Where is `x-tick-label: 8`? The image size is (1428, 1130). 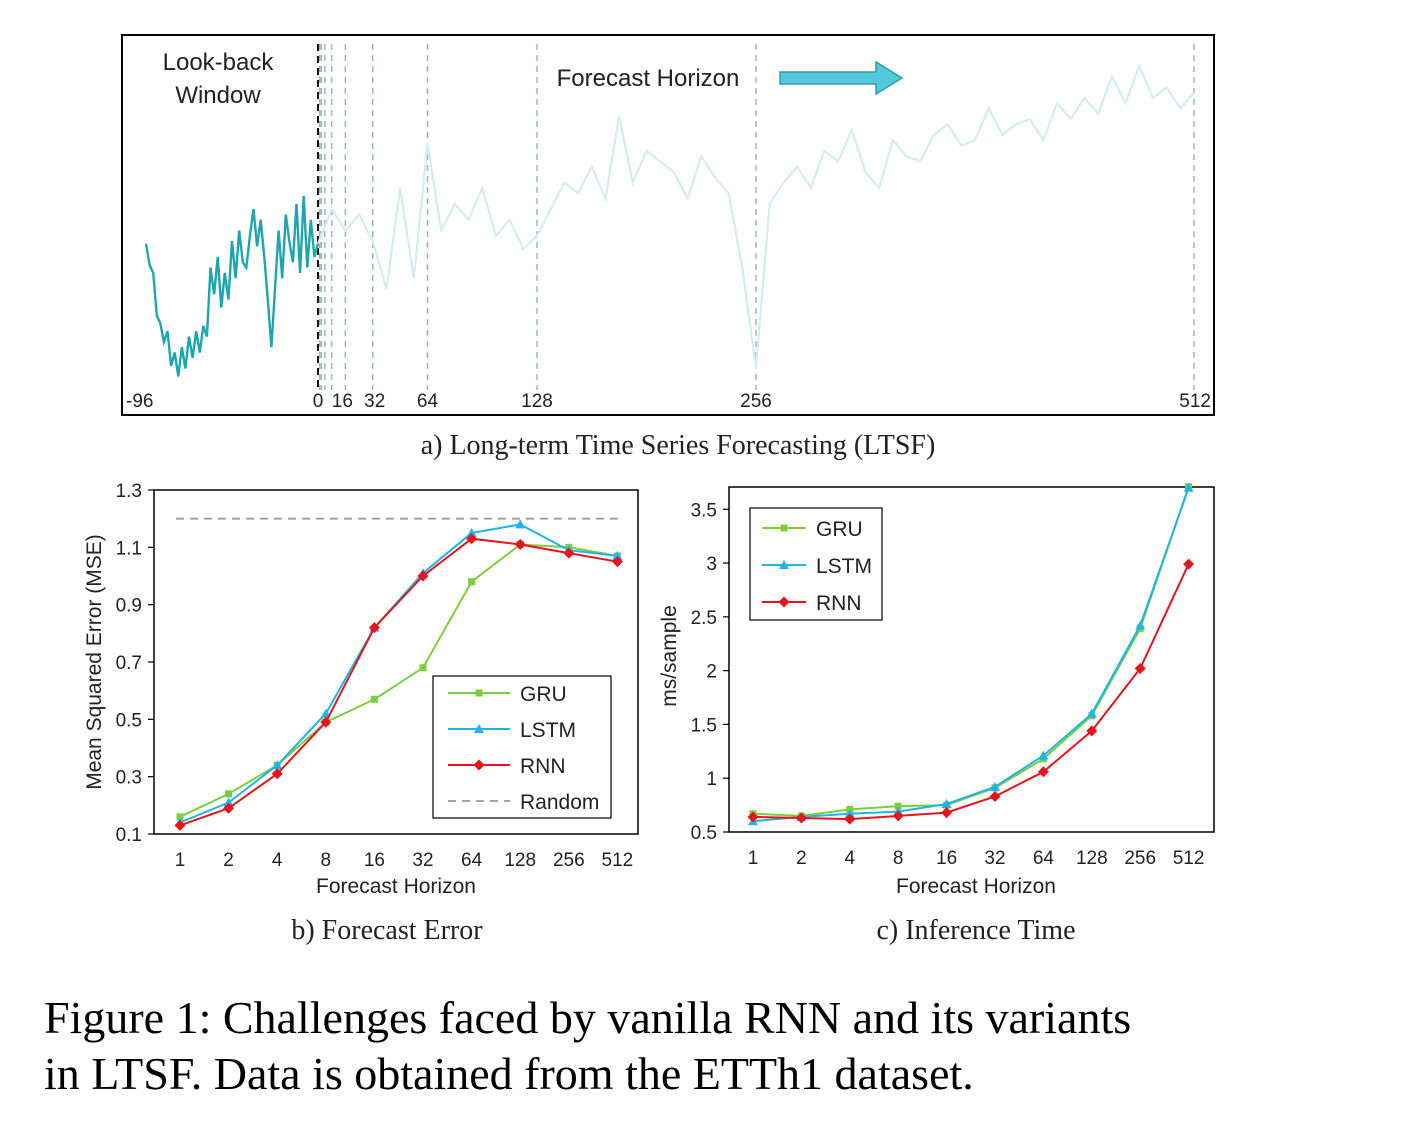
x-tick-label: 8 is located at coordinates (326, 860).